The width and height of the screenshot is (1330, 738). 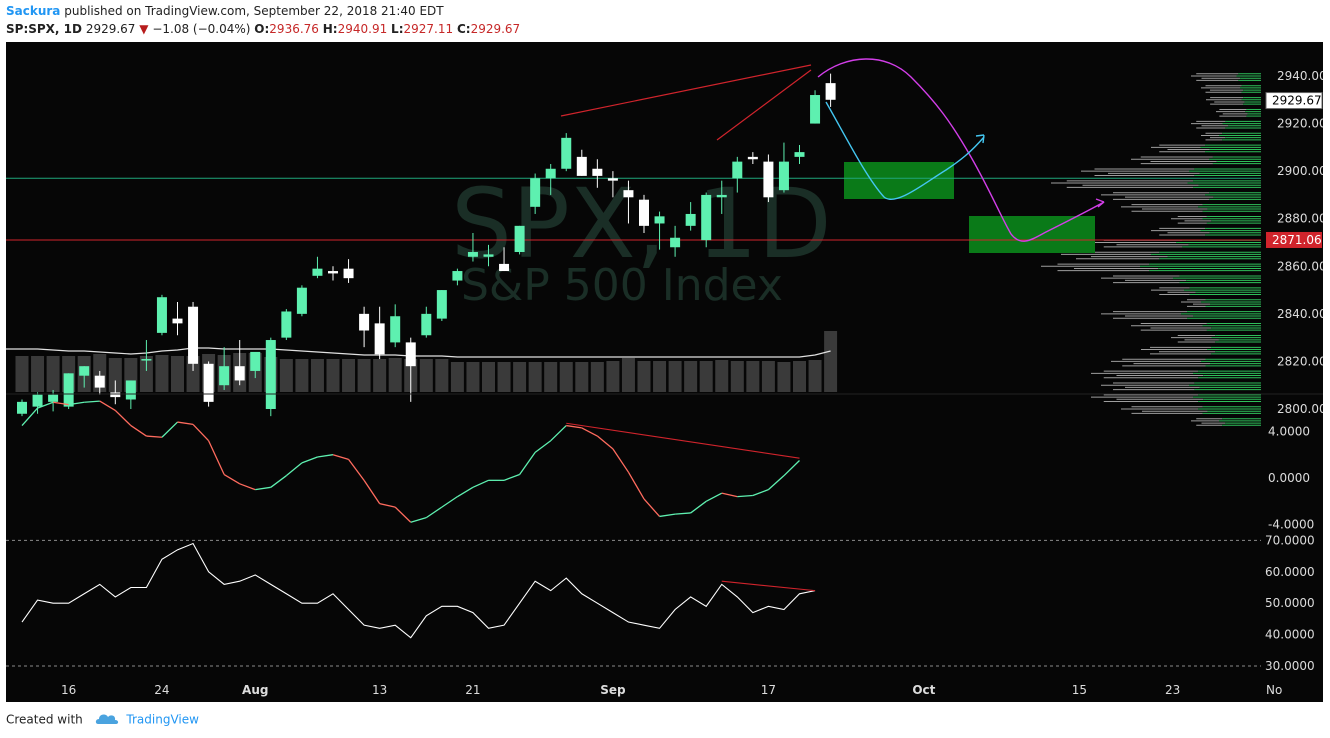 I want to click on price-label-text: 2871.06, so click(x=1297, y=240).